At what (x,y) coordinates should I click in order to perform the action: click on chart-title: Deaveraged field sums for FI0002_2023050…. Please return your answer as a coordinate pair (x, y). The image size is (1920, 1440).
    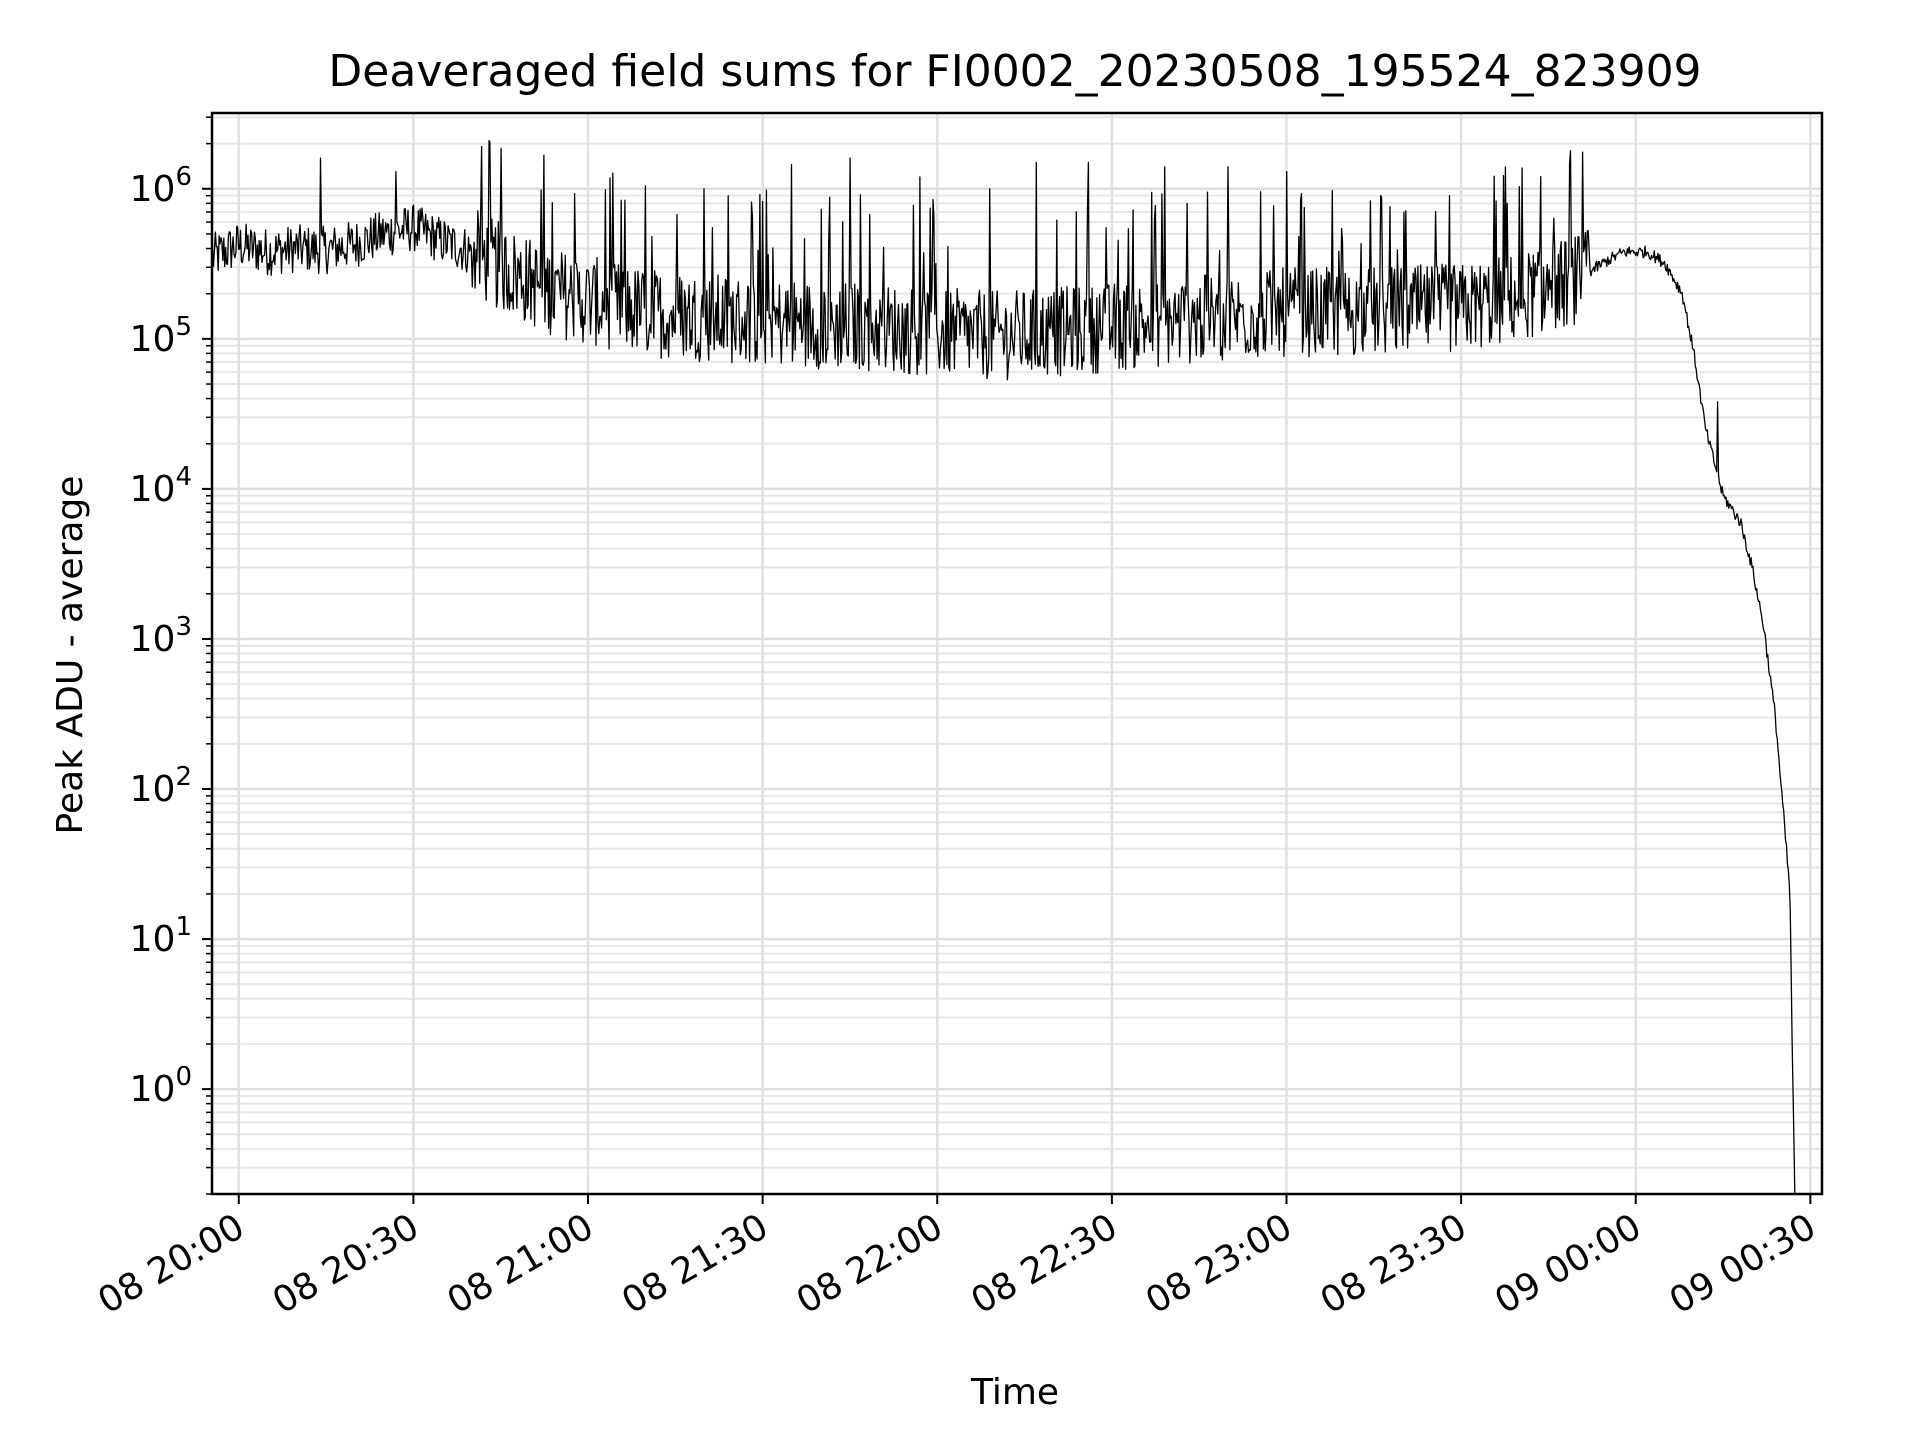
    Looking at the image, I should click on (1014, 71).